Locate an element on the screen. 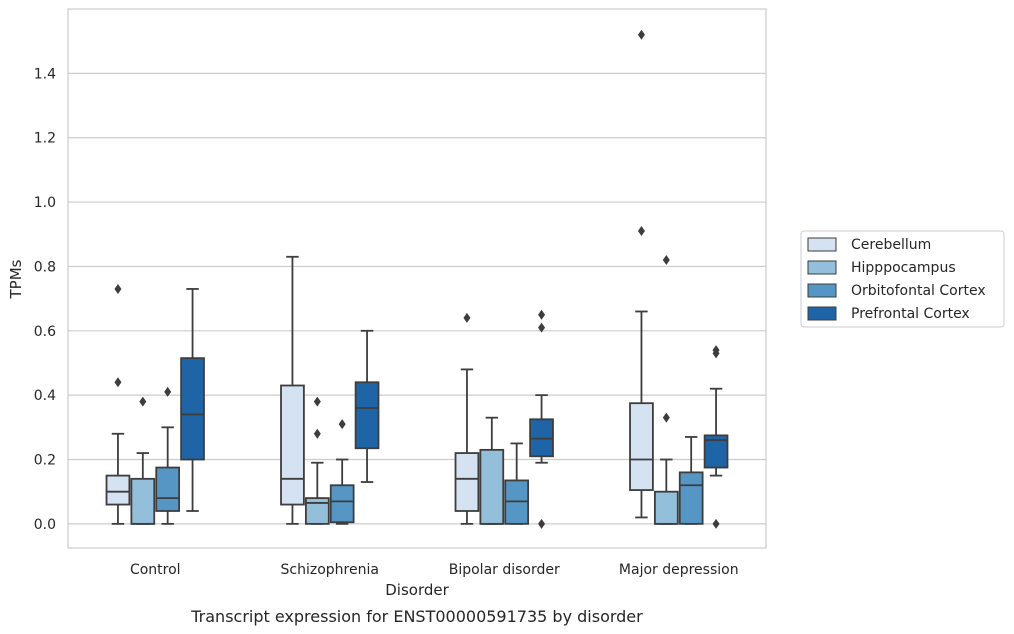 The height and width of the screenshot is (634, 1014). legend-label: Prefrontal Cortex is located at coordinates (910, 314).